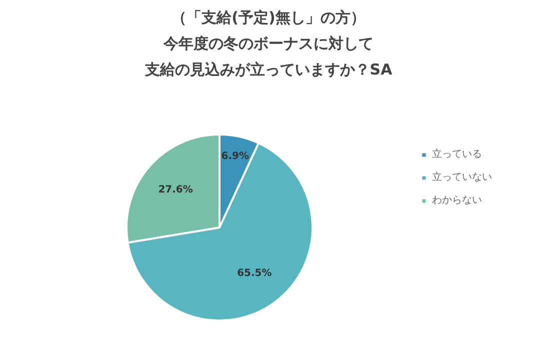 The width and height of the screenshot is (536, 349). What do you see at coordinates (235, 156) in the screenshot?
I see `data-label: 6.9%` at bounding box center [235, 156].